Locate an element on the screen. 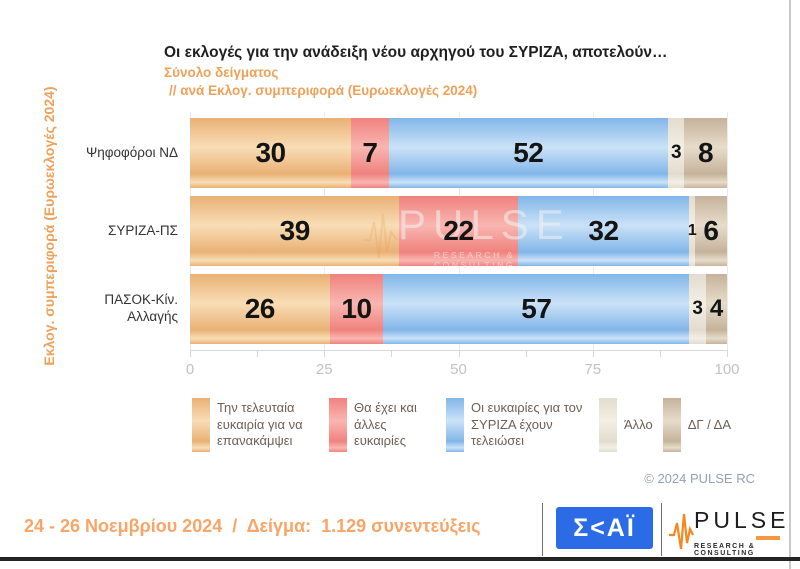 This screenshot has height=569, width=800. bar-segment: 57 is located at coordinates (536, 309).